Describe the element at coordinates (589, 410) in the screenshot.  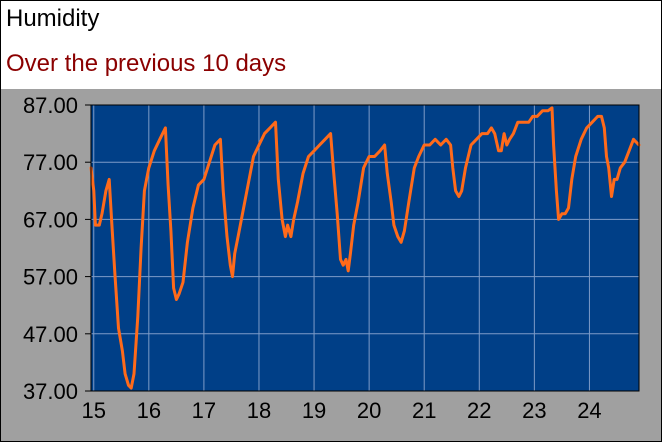
I see `x-tick-label: 24` at that location.